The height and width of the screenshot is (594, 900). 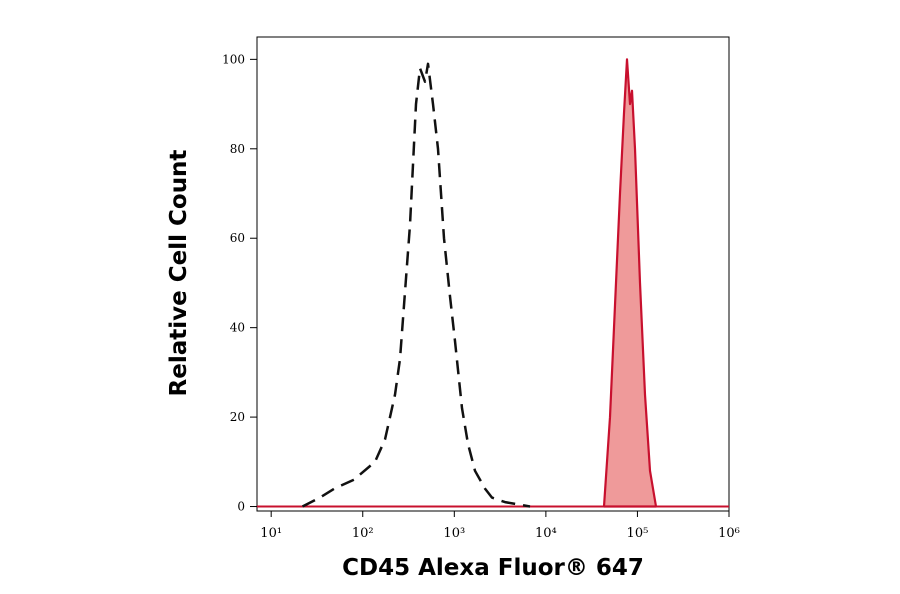 What do you see at coordinates (729, 533) in the screenshot?
I see `x-tick-label: 10⁶` at bounding box center [729, 533].